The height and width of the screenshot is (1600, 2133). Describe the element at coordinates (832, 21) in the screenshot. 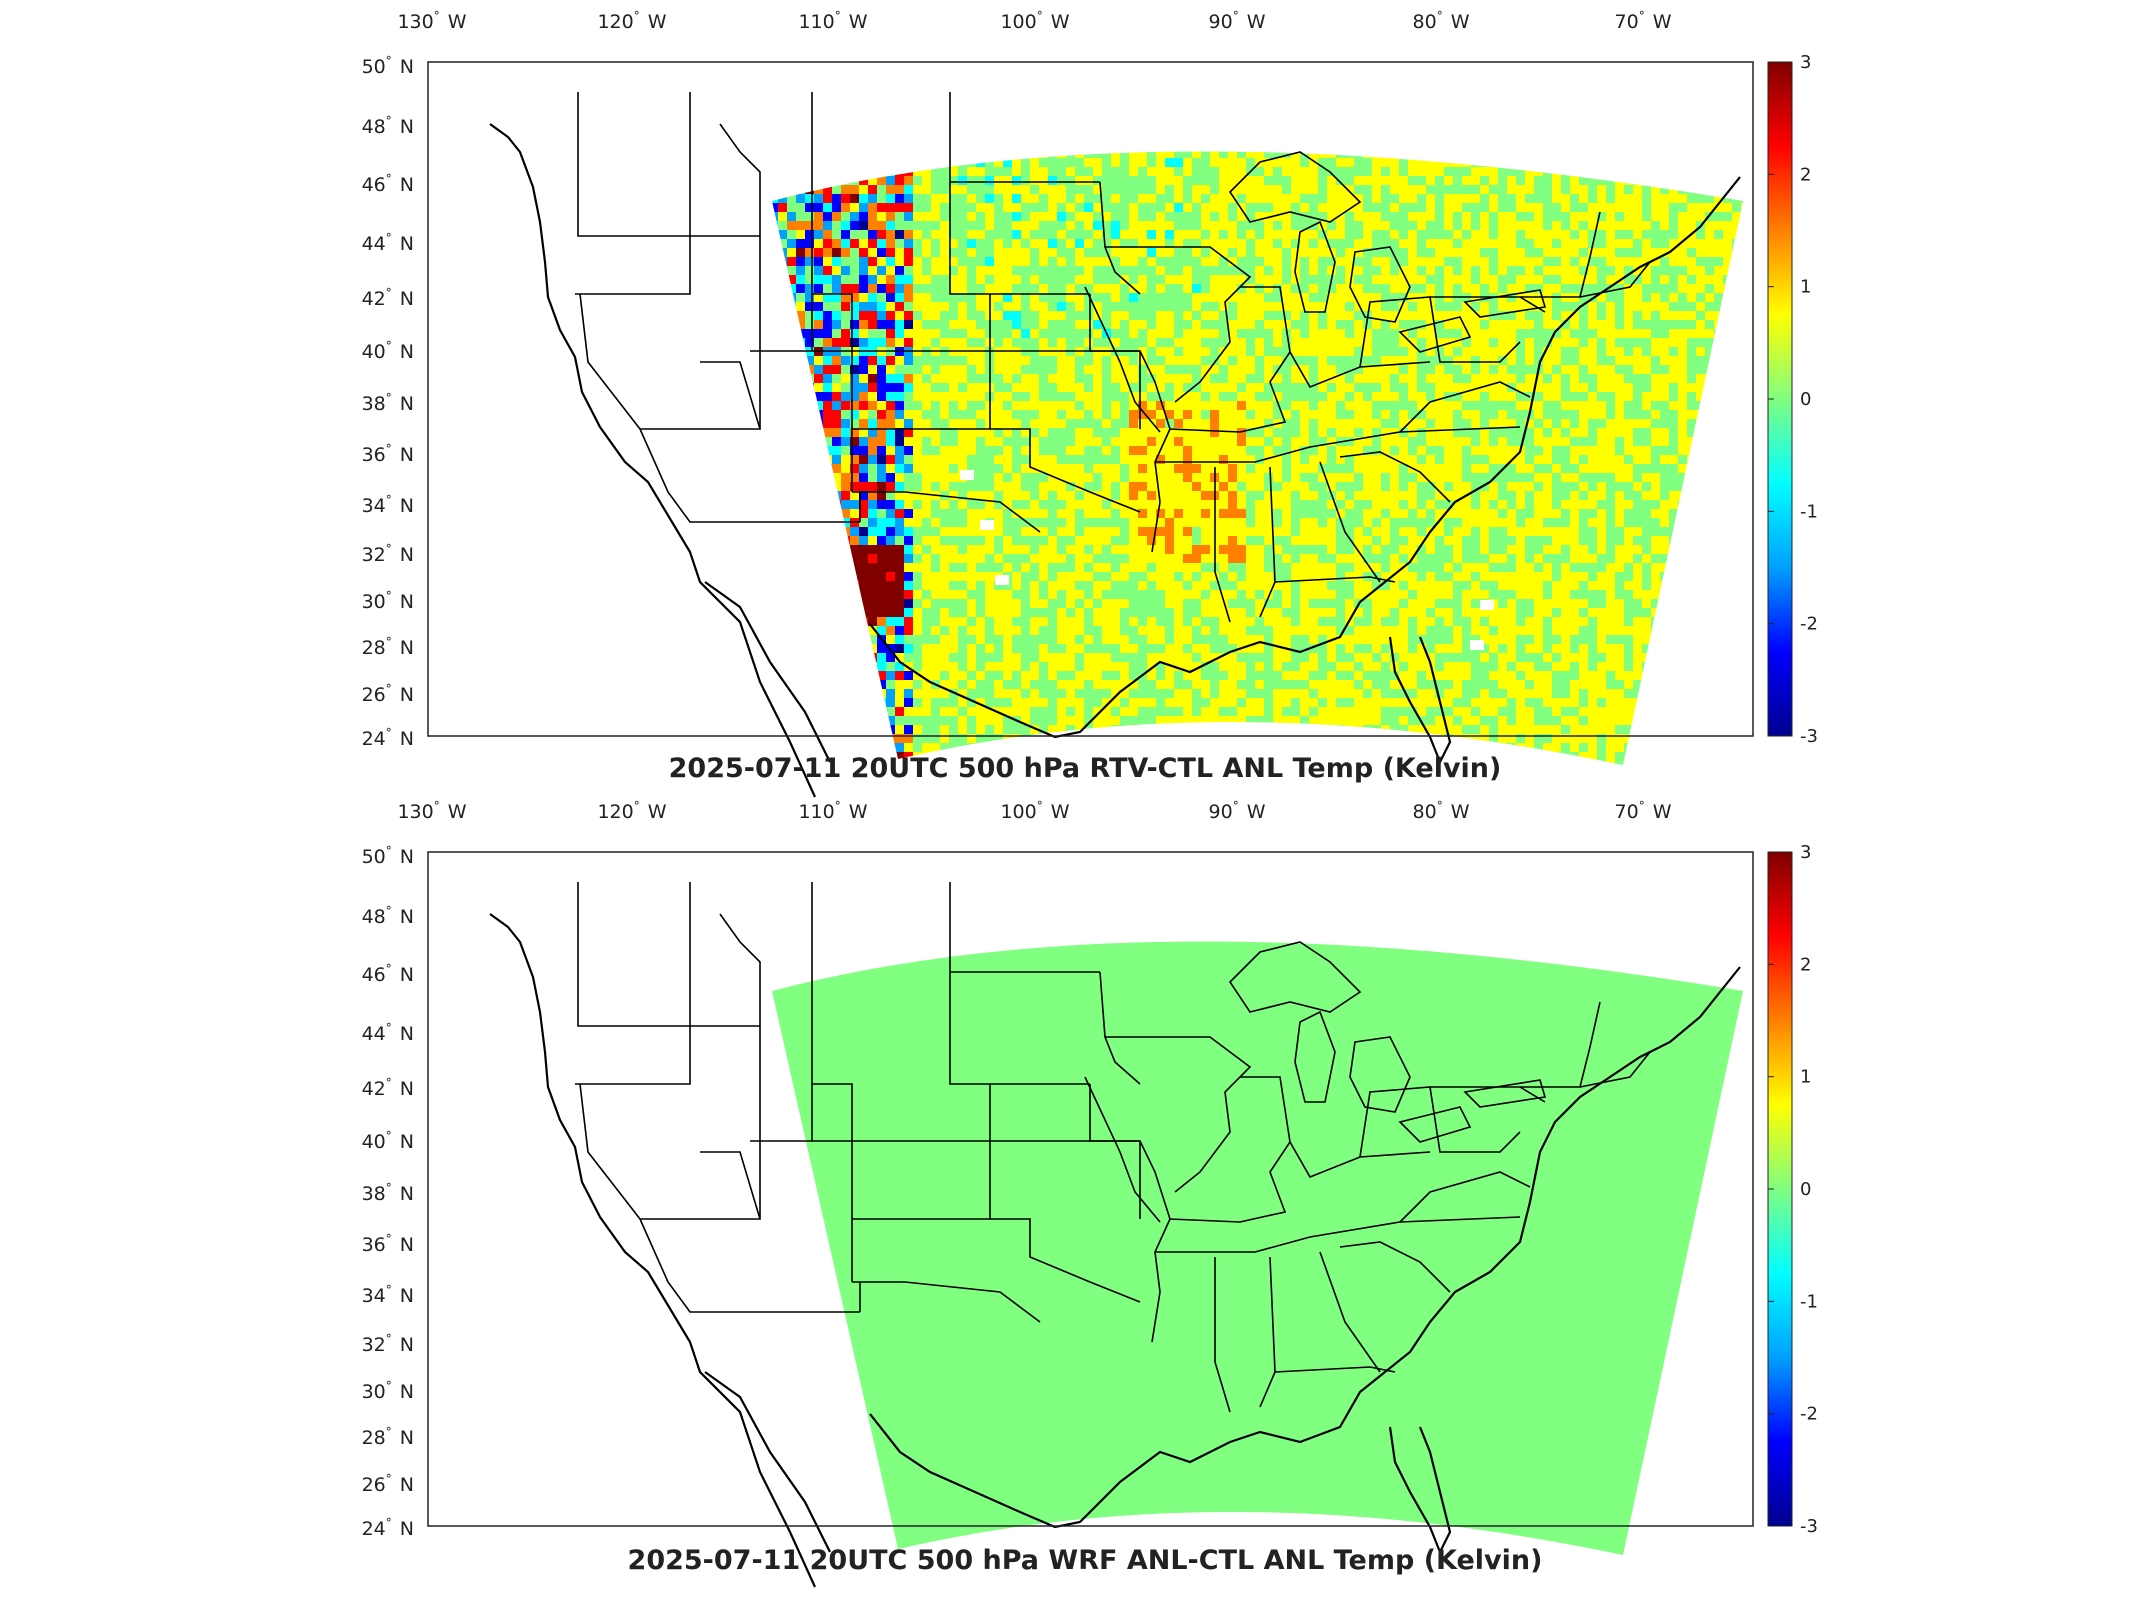

I see `lon-tick-label: 110° W` at that location.